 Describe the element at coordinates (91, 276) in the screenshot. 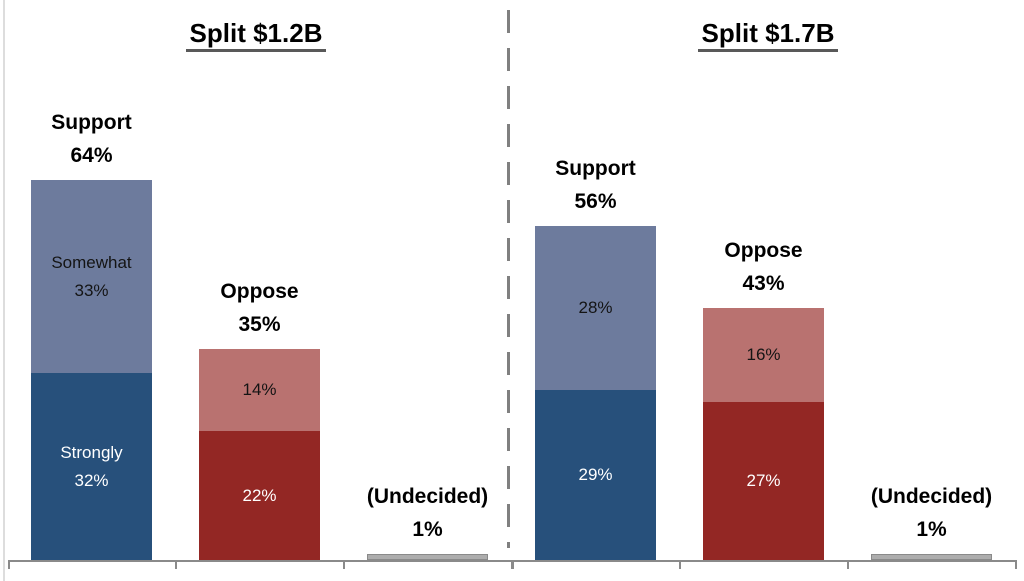

I see `bar-segment-top: Somewhat 33%` at that location.